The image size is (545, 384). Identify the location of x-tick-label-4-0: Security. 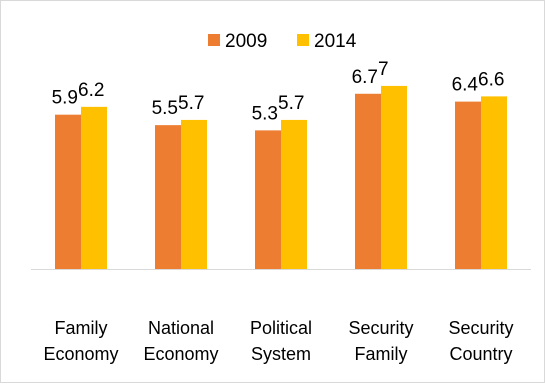
(480, 328).